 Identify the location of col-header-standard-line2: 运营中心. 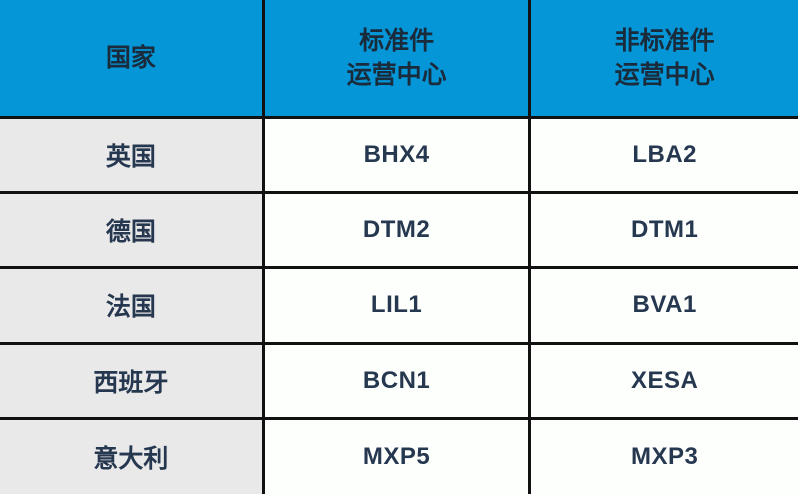
(396, 74).